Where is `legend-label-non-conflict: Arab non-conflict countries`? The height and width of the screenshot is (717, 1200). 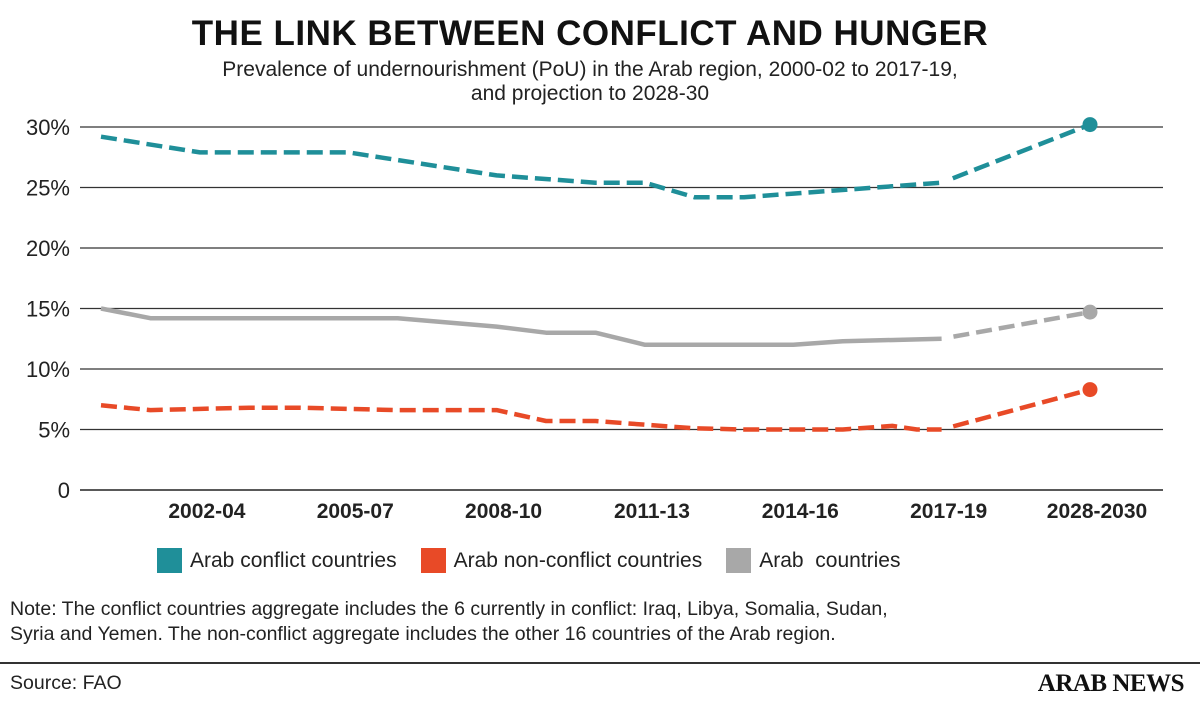 legend-label-non-conflict: Arab non-conflict countries is located at coordinates (578, 560).